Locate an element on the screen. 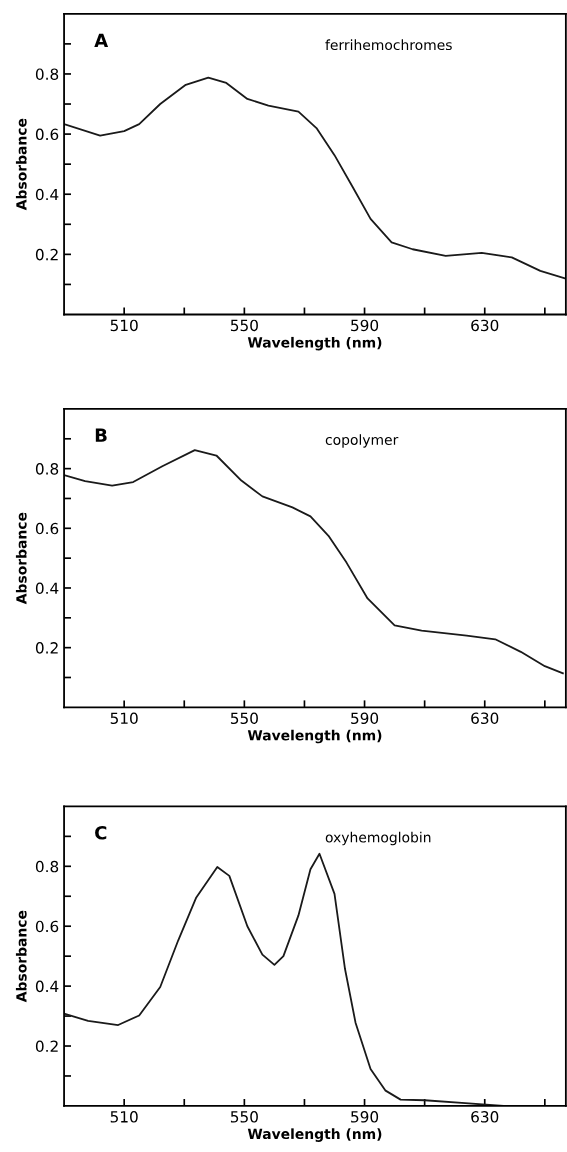  annotation: ferrihemochromes is located at coordinates (388, 45).